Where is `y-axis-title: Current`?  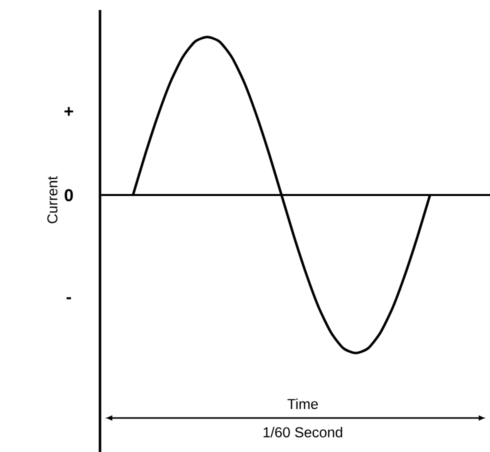 y-axis-title: Current is located at coordinates (52, 200).